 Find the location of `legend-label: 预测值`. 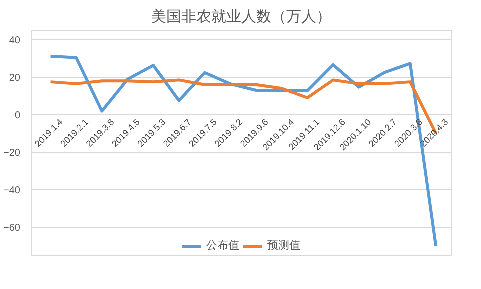

legend-label: 预测值 is located at coordinates (284, 245).